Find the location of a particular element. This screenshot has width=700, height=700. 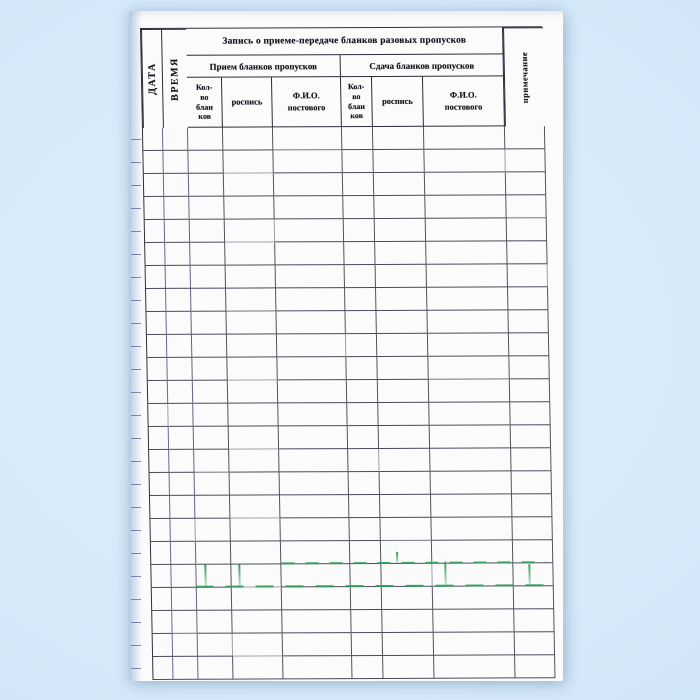

section-header-handover: Сдача бланков пропусков is located at coordinates (422, 66).